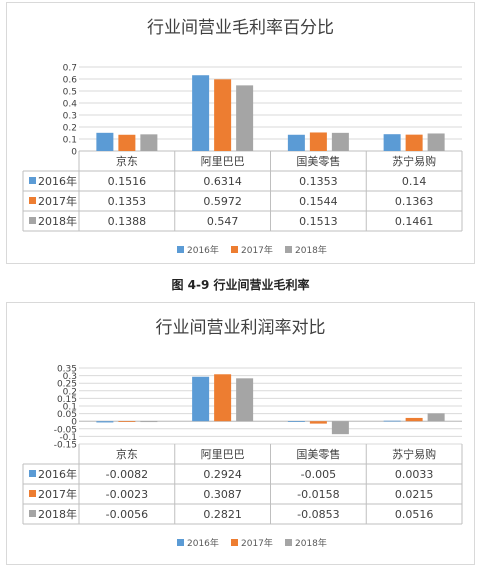 Image resolution: width=481 pixels, height=570 pixels. I want to click on table-cell-value: 0.1544, so click(318, 201).